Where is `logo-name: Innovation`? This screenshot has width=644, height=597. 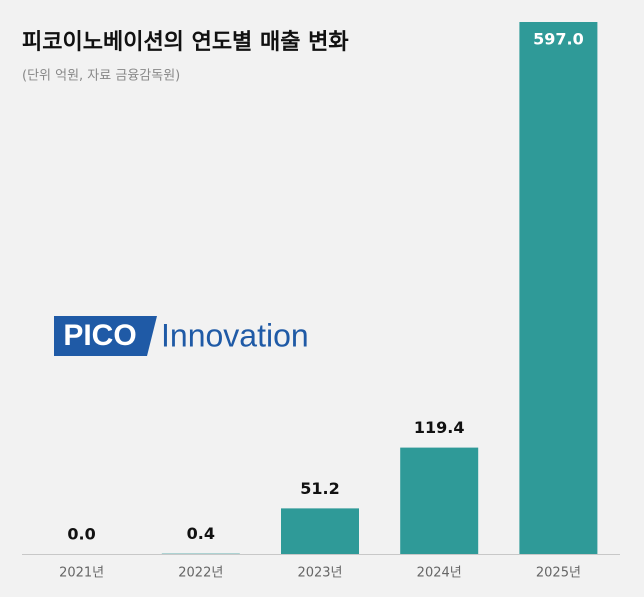
logo-name: Innovation is located at coordinates (235, 335).